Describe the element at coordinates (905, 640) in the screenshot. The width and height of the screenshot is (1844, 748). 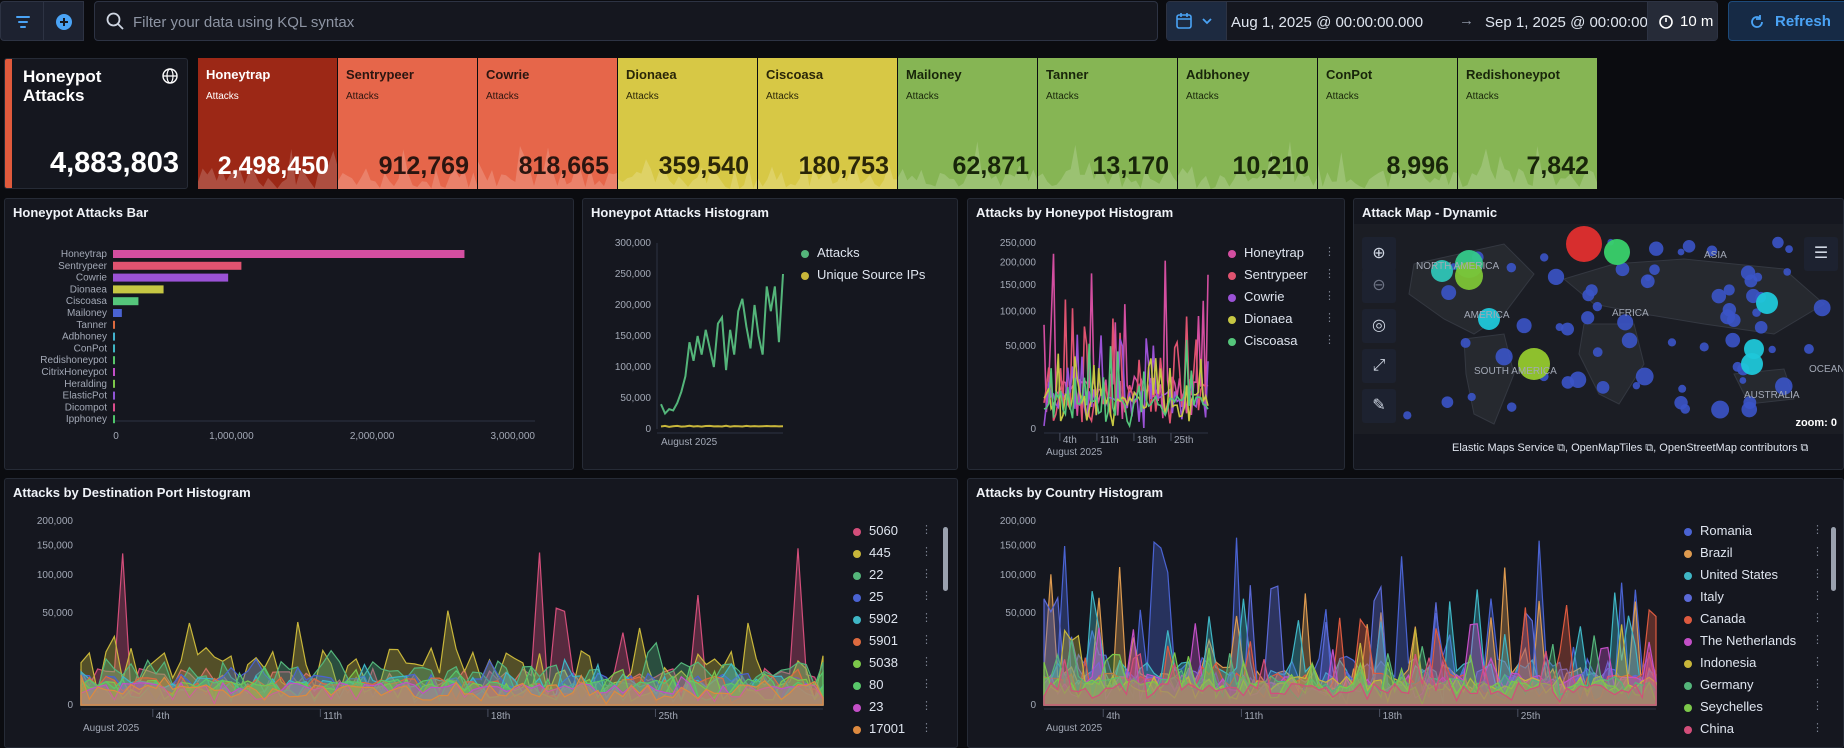
I see `legend-item: 5901 ⋮` at that location.